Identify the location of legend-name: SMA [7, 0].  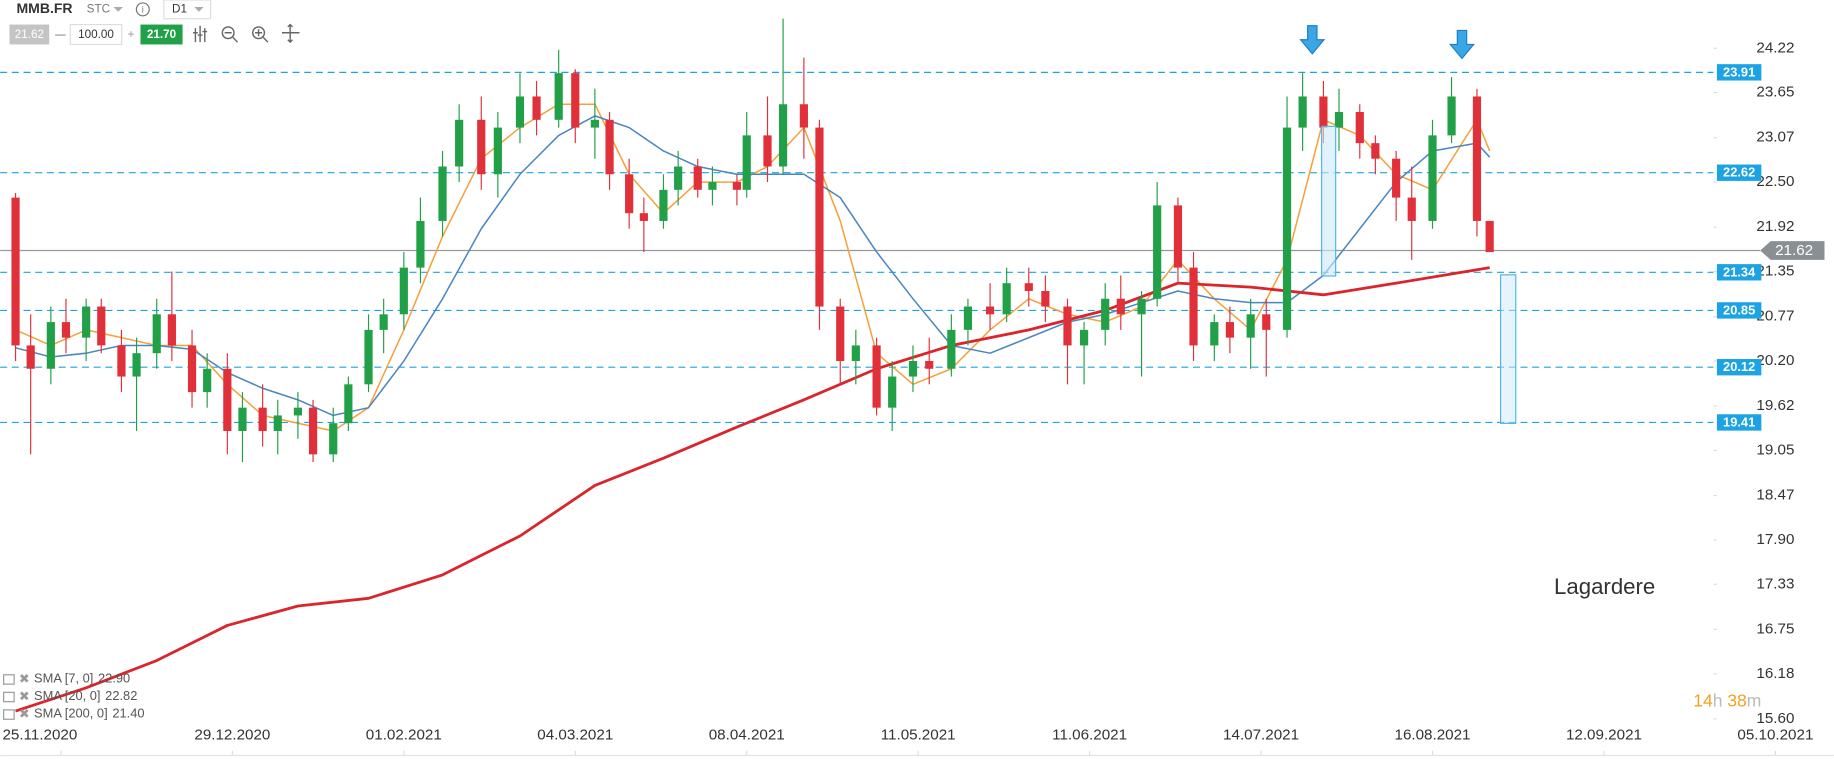
(63, 678).